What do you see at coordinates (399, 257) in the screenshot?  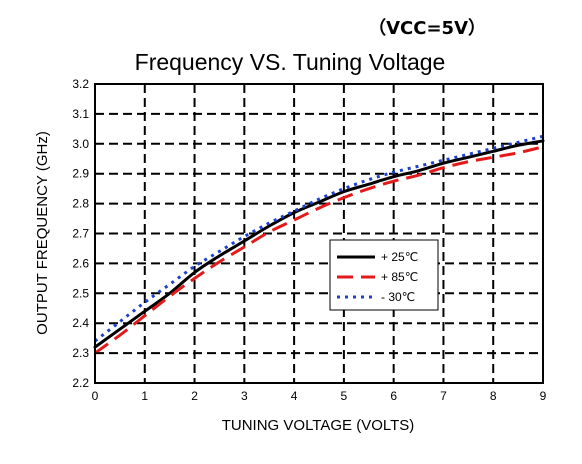 I see `legend-label-1: + 25℃` at bounding box center [399, 257].